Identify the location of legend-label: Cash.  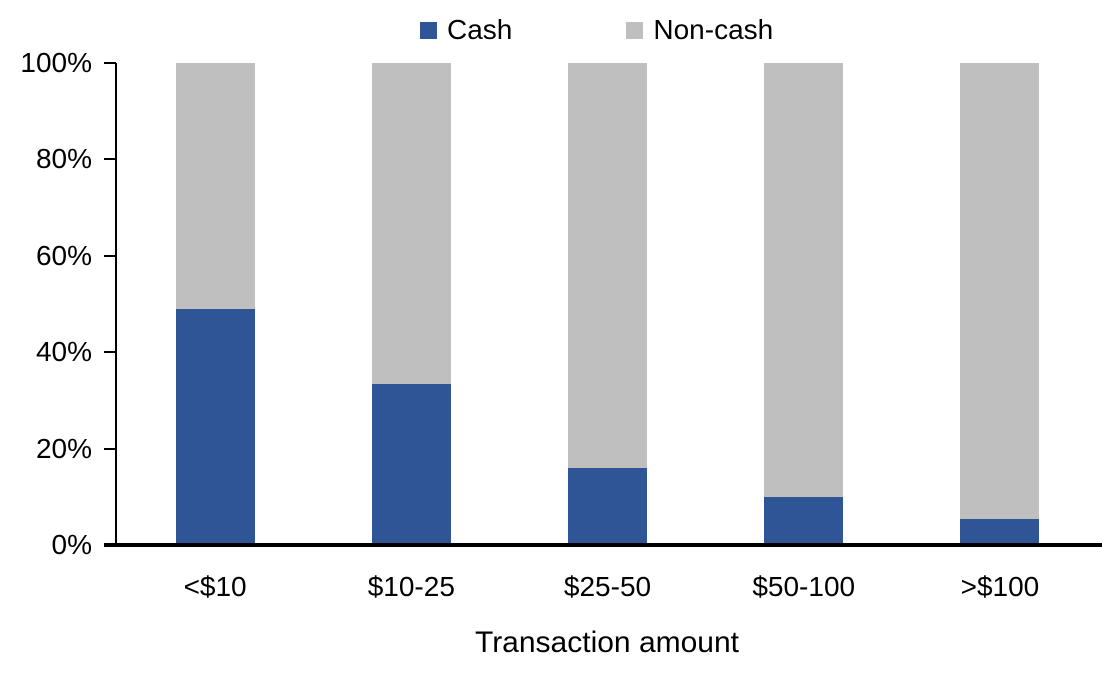
(480, 29).